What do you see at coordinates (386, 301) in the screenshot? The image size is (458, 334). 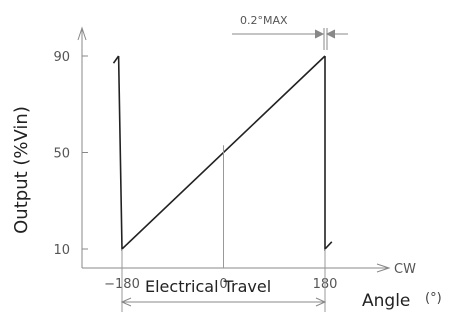 I see `x-axis-title: Angle` at bounding box center [386, 301].